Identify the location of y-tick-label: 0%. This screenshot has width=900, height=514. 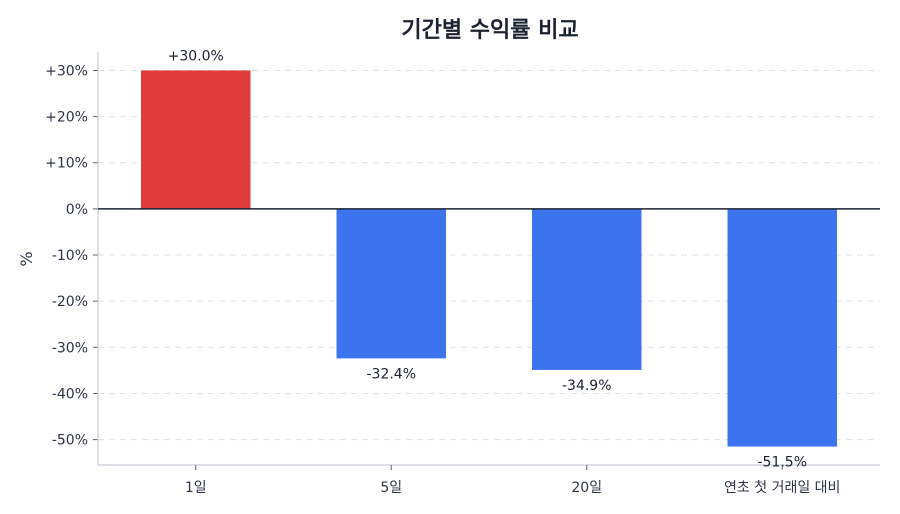
(77, 210).